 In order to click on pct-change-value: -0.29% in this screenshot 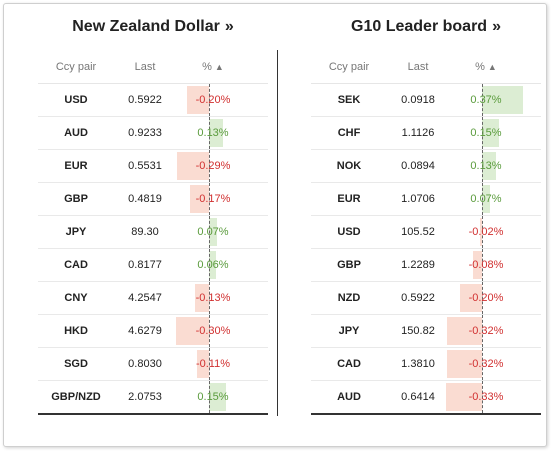, I will do `click(213, 166)`.